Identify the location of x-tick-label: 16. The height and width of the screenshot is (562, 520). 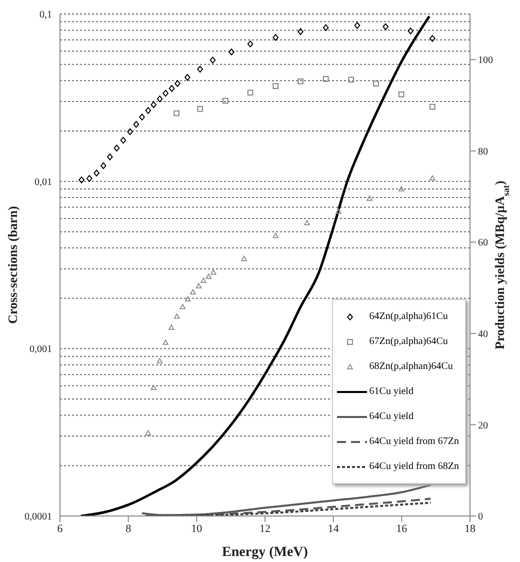
(402, 528).